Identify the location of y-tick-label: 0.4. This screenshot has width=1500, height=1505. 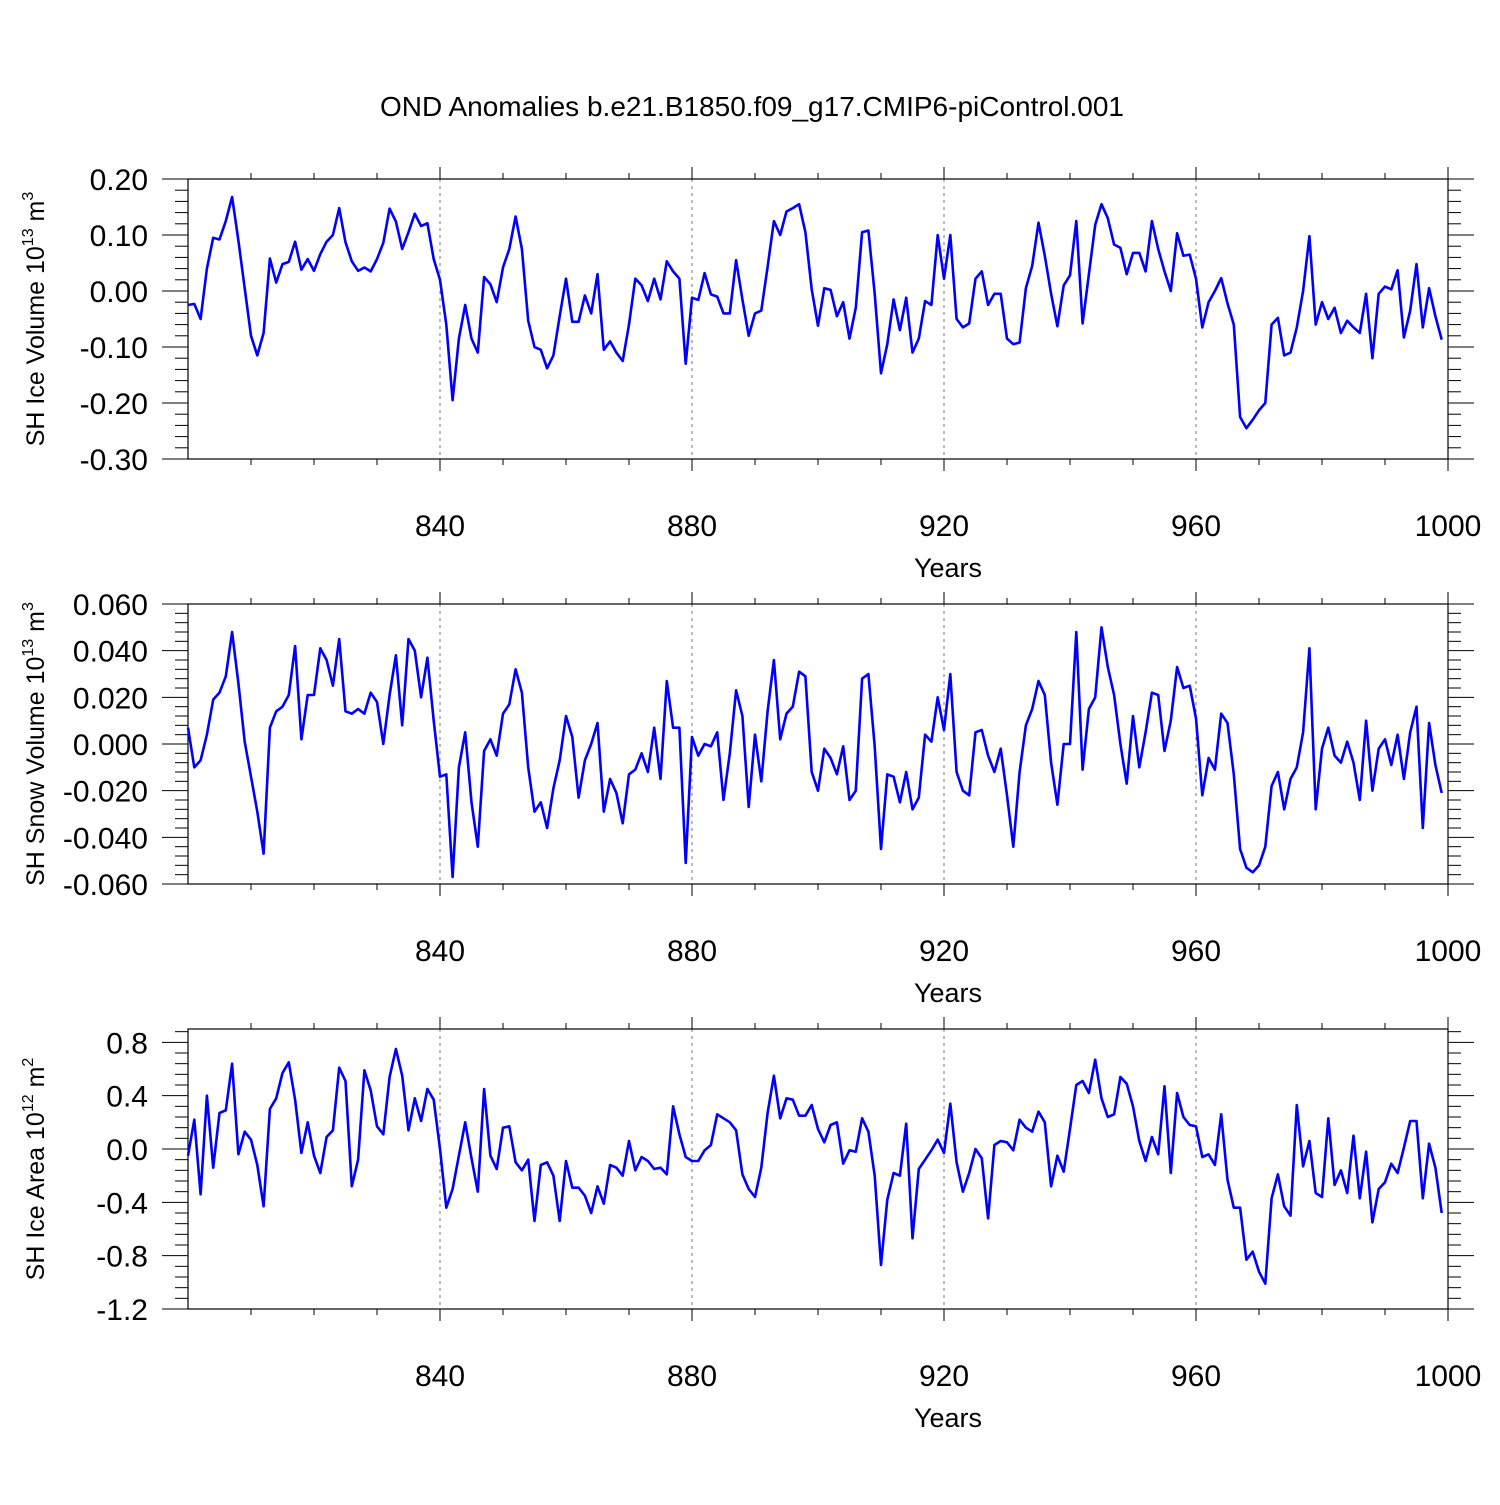
(127, 1097).